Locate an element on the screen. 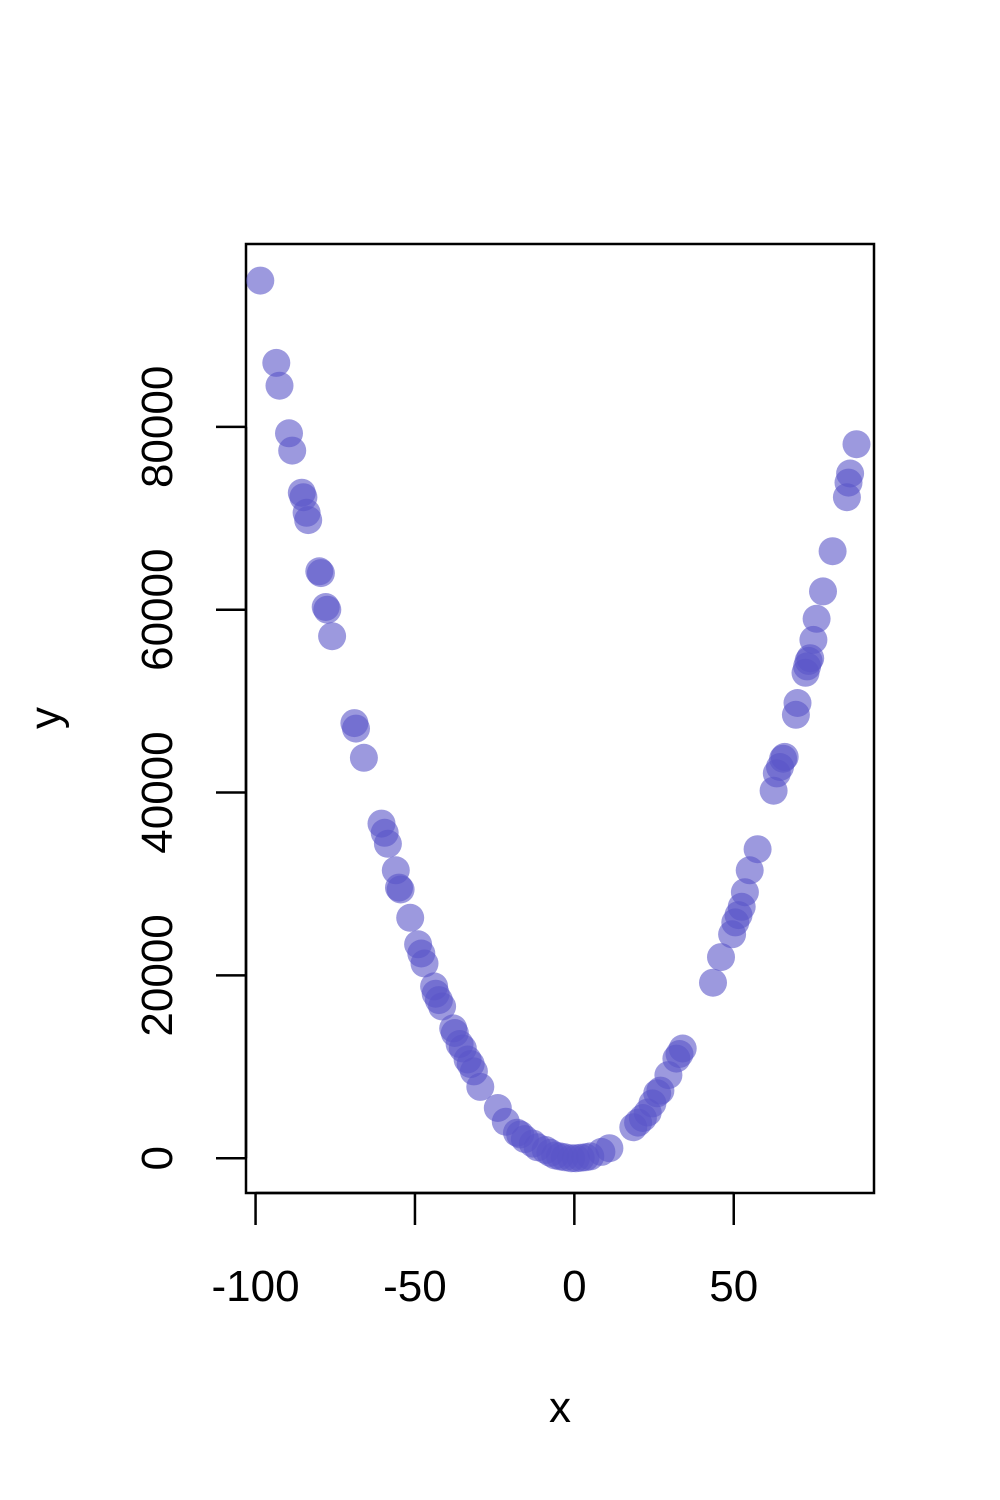 This screenshot has height=1500, width=1000. y-tick-label: 20000 is located at coordinates (157, 975).